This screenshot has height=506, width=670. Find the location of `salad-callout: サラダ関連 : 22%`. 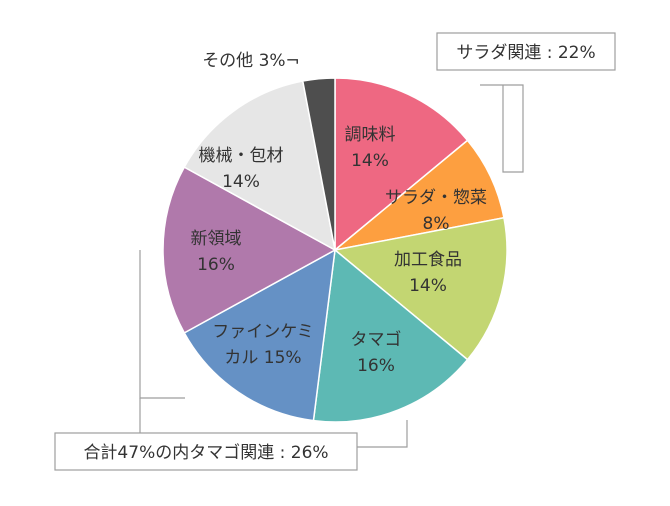

salad-callout: サラダ関連 : 22% is located at coordinates (526, 51).